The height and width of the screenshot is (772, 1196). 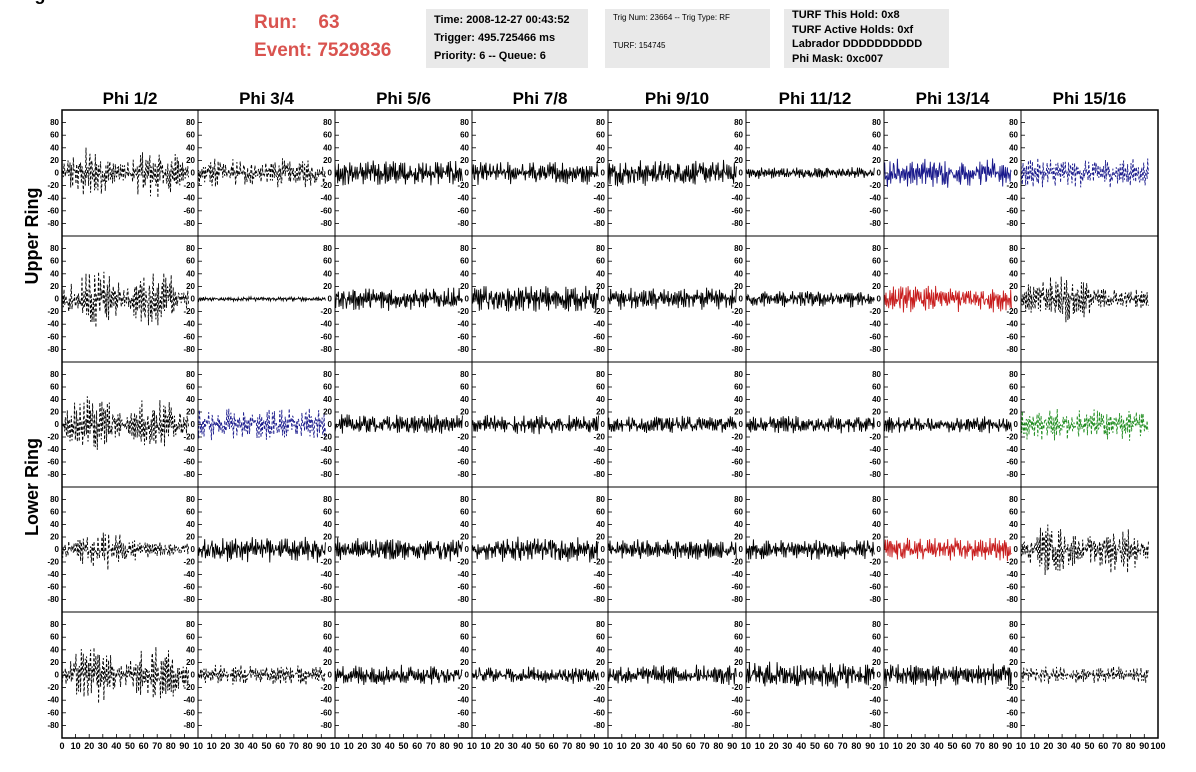 I want to click on x-tick-label: 80, so click(x=1131, y=746).